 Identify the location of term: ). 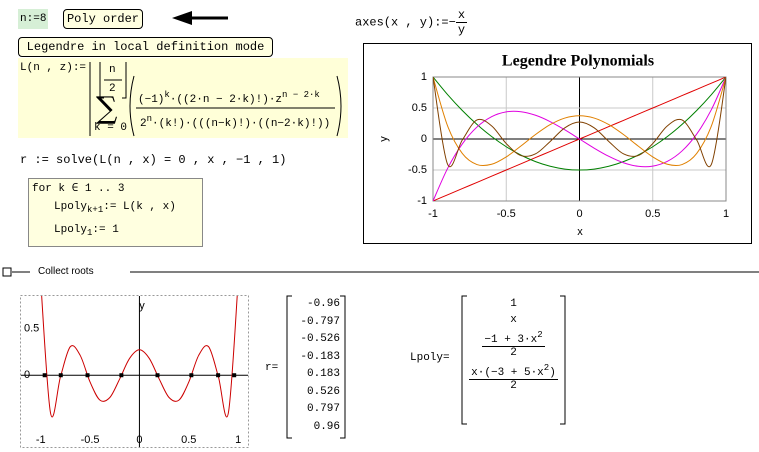
(552, 373).